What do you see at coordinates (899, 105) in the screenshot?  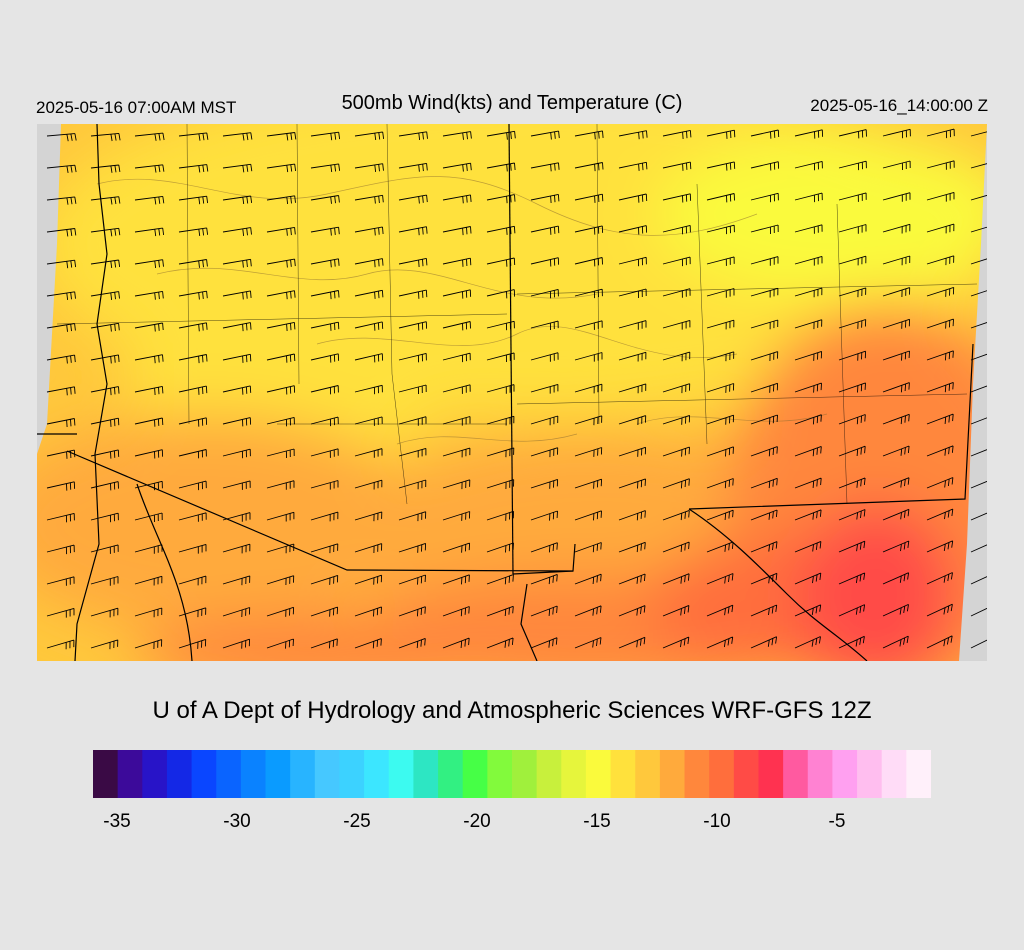 I see `valid-time-label: 2025-05-16_14:00:00 Z` at bounding box center [899, 105].